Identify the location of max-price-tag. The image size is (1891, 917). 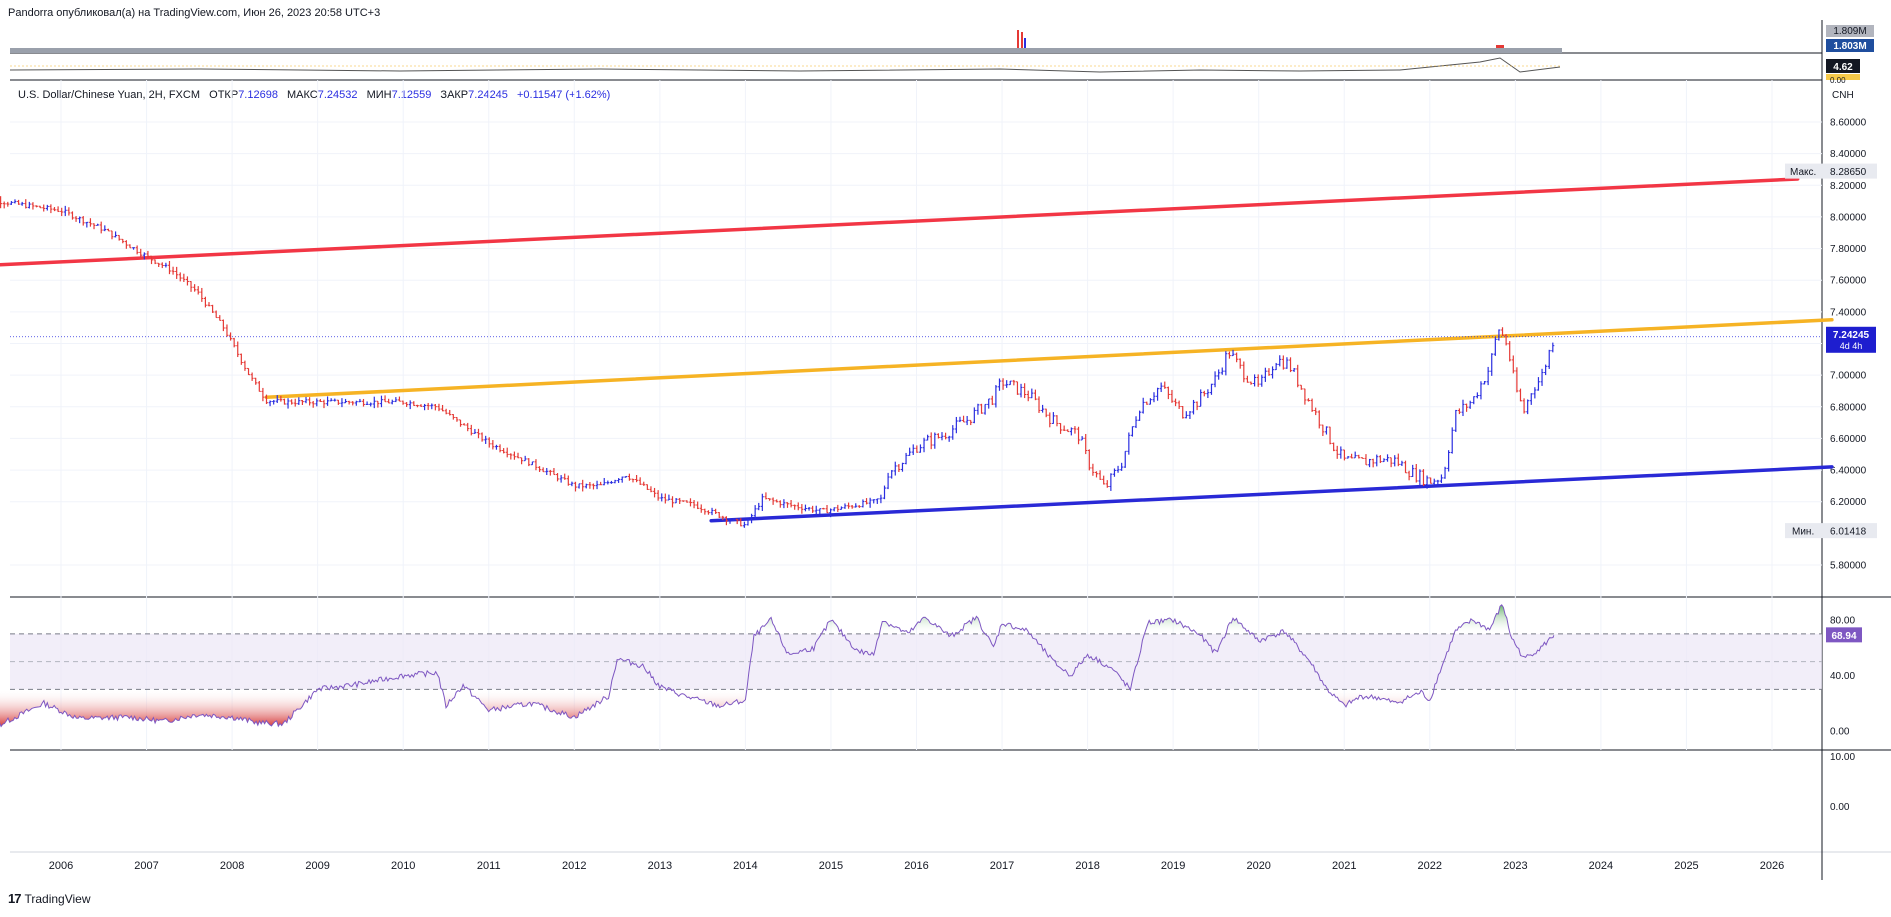
(1831, 171).